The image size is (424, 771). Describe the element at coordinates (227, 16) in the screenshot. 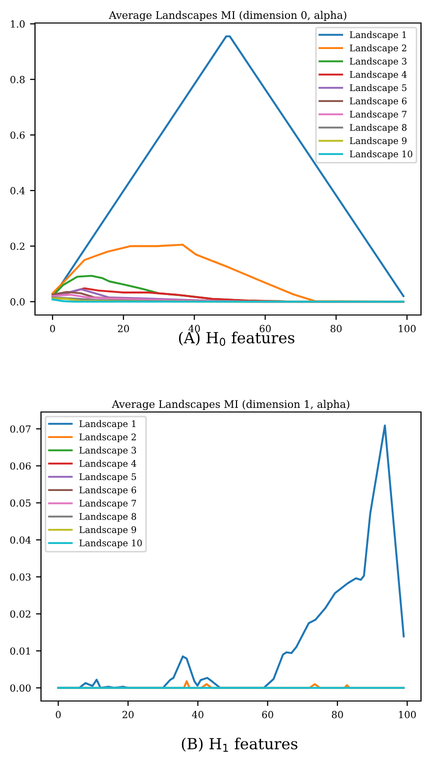

I see `chart-title: Average Landscapes MI (dimension 0, alpha)` at that location.